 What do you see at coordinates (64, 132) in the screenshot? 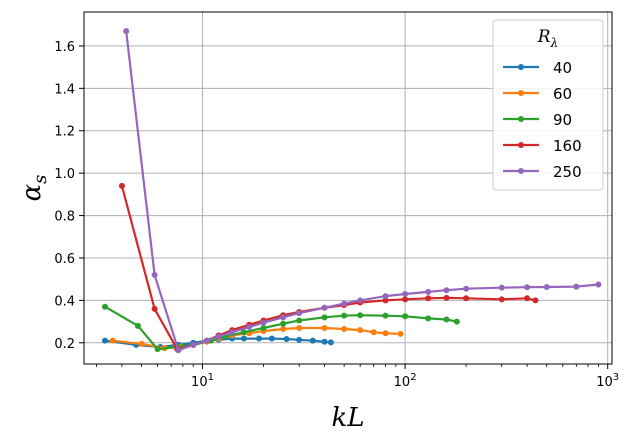
I see `y-tick-label: 1.2` at bounding box center [64, 132].